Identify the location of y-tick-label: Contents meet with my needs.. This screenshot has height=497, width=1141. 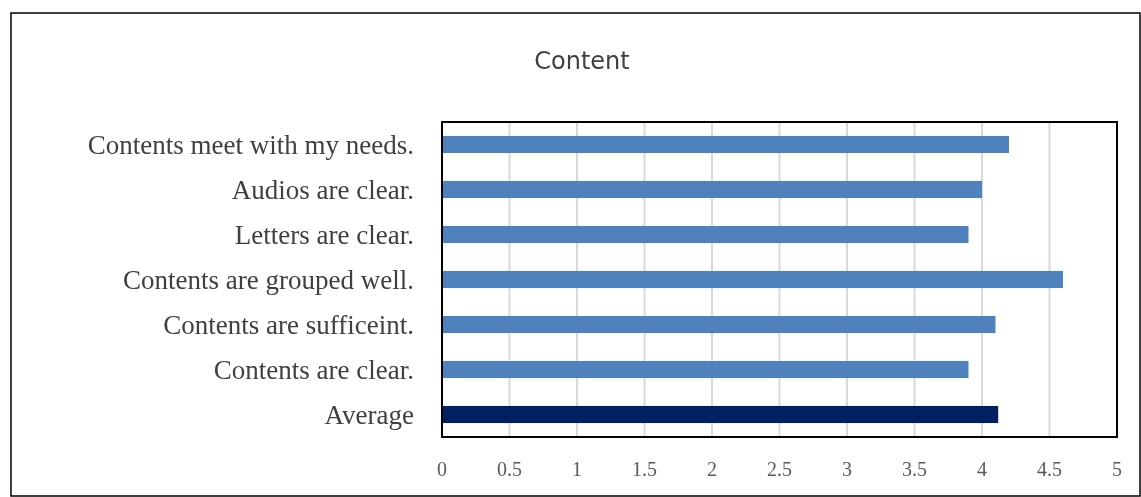
(250, 144).